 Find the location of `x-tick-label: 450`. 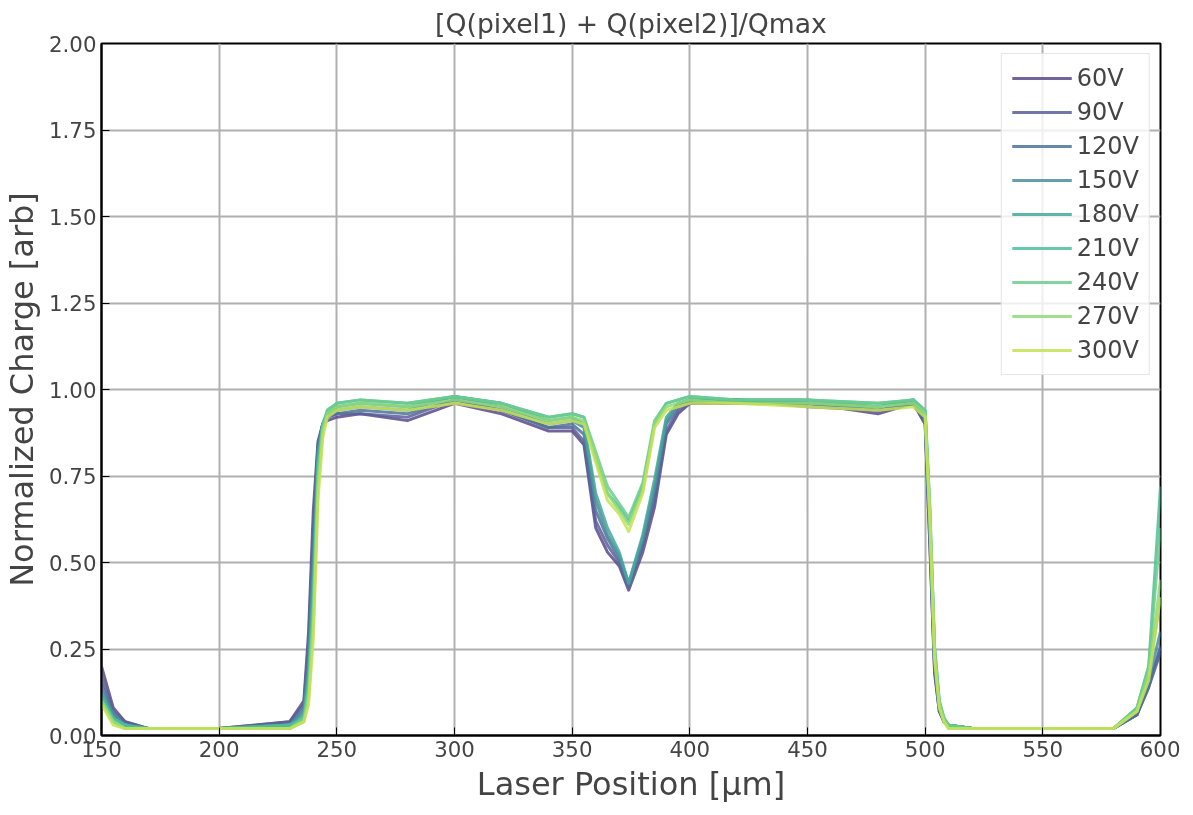

x-tick-label: 450 is located at coordinates (807, 749).